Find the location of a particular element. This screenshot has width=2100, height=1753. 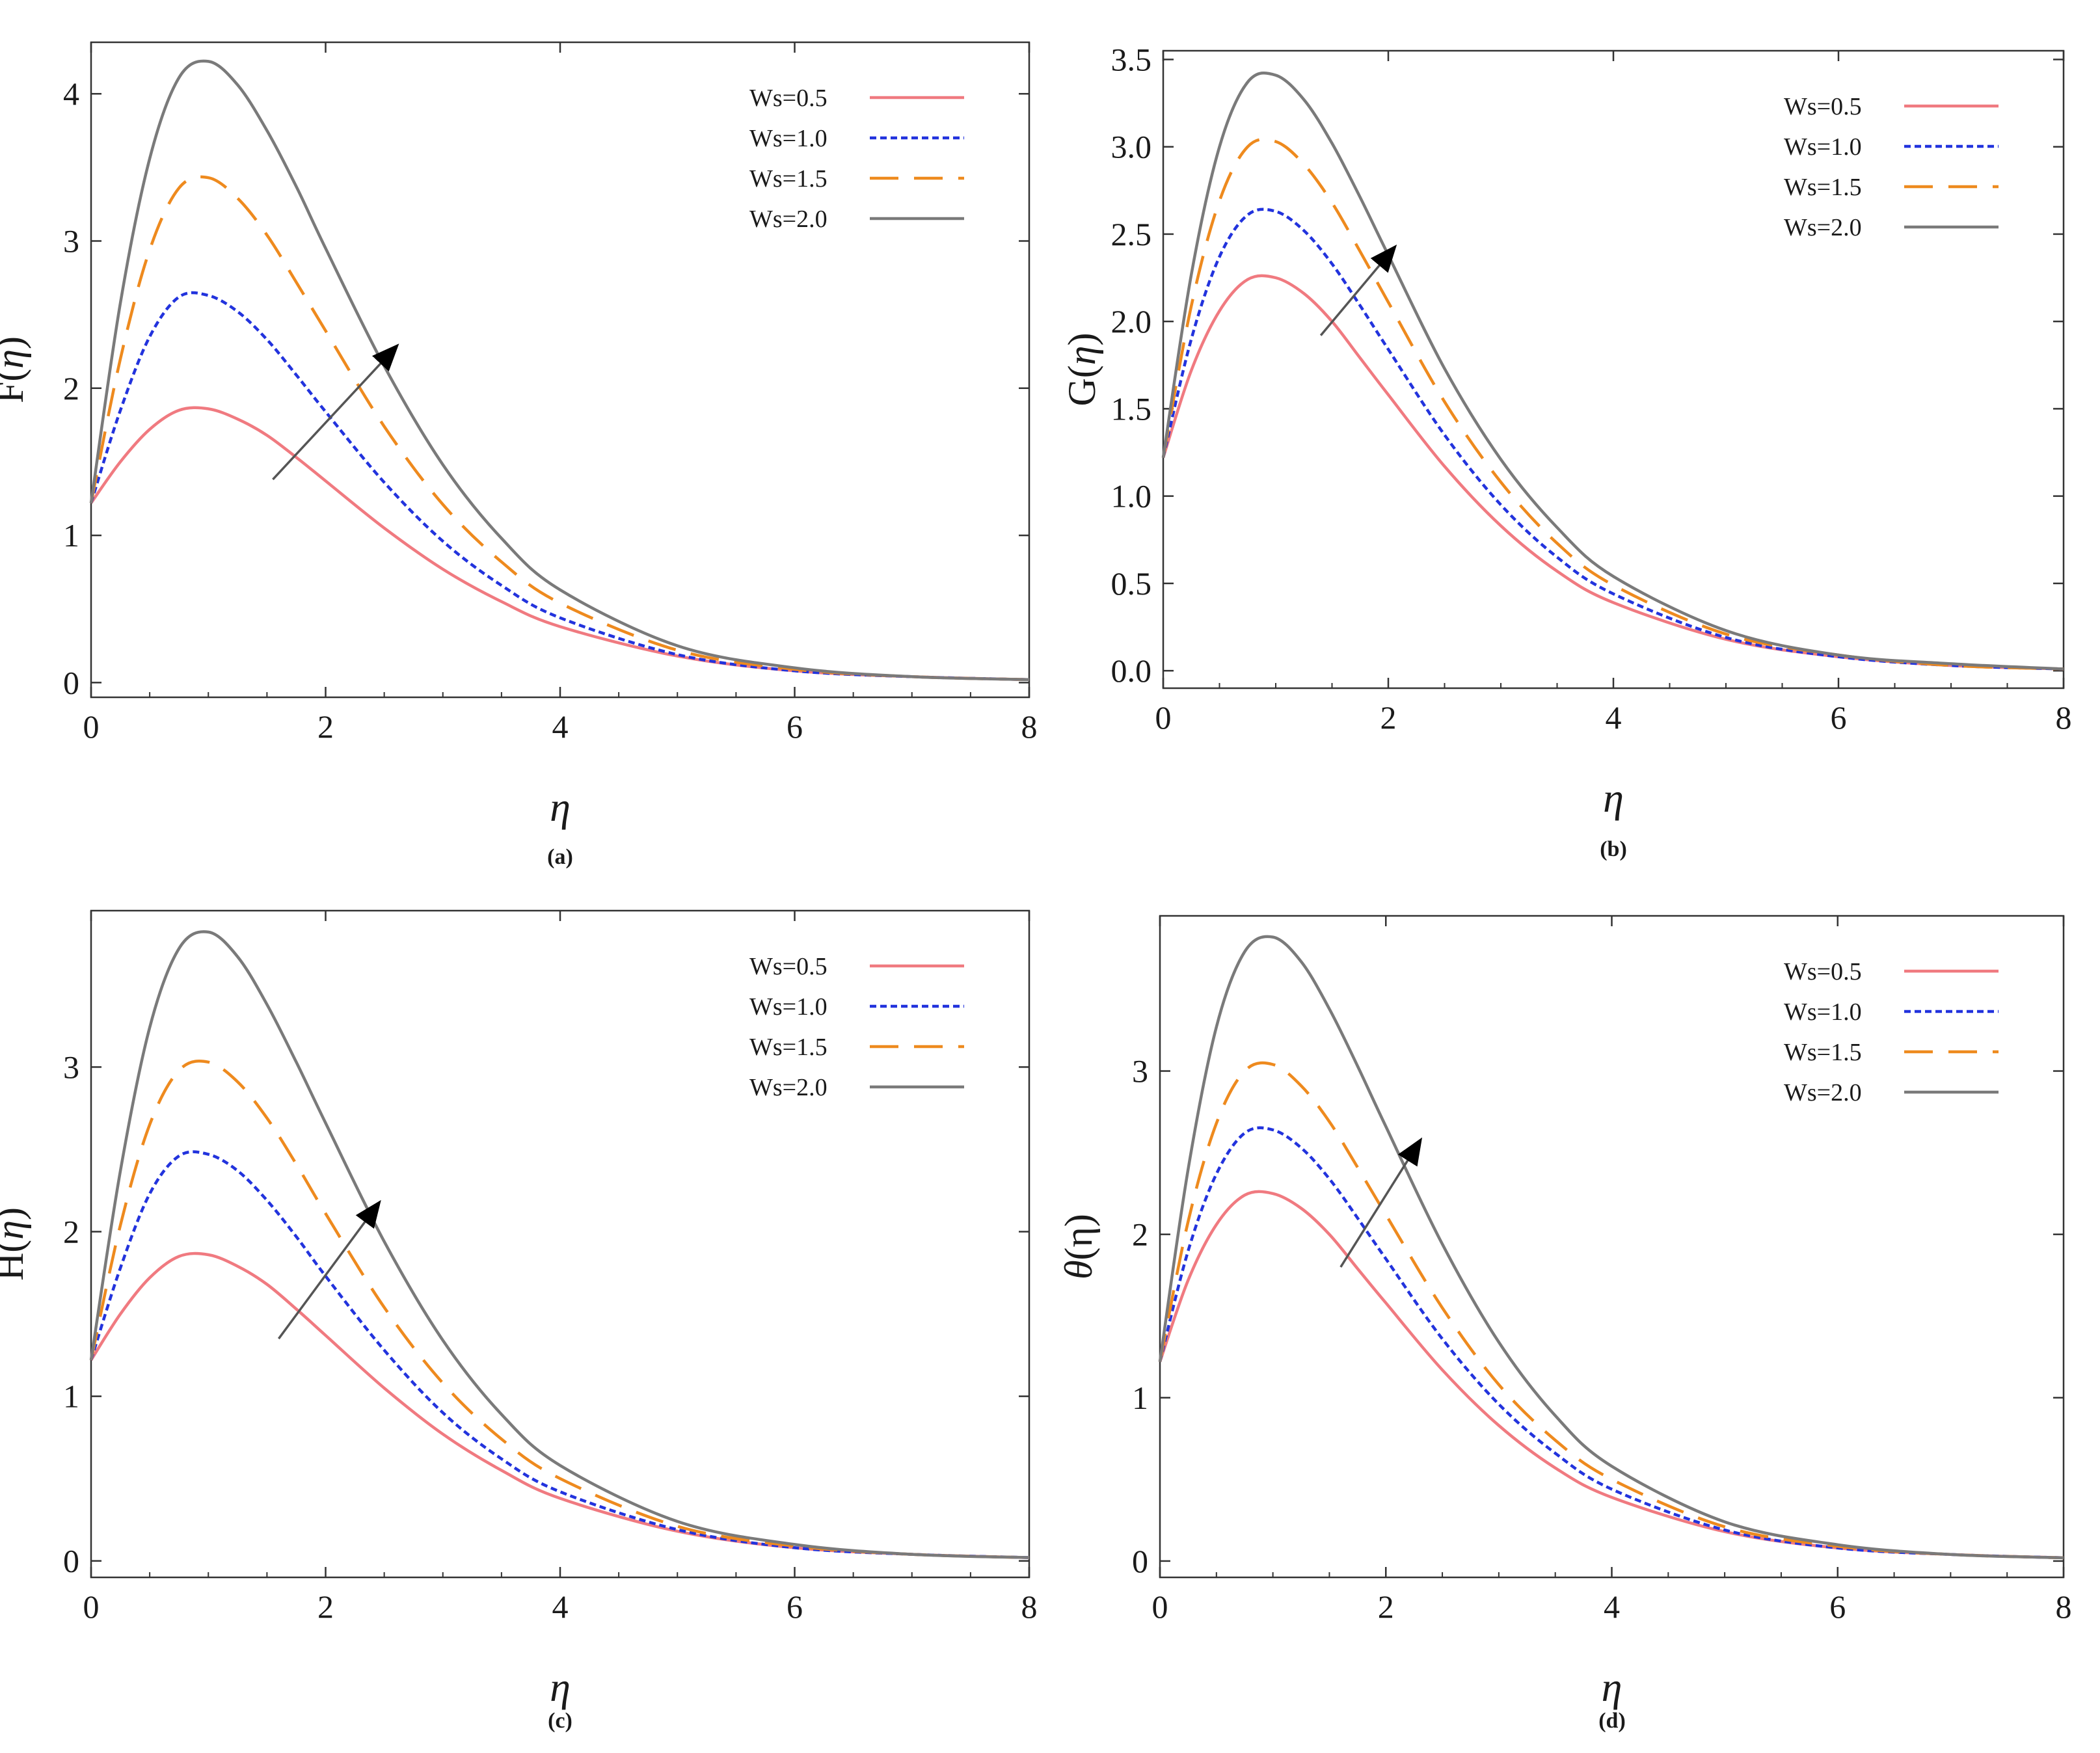

y-tick-label: 4 is located at coordinates (71, 93).